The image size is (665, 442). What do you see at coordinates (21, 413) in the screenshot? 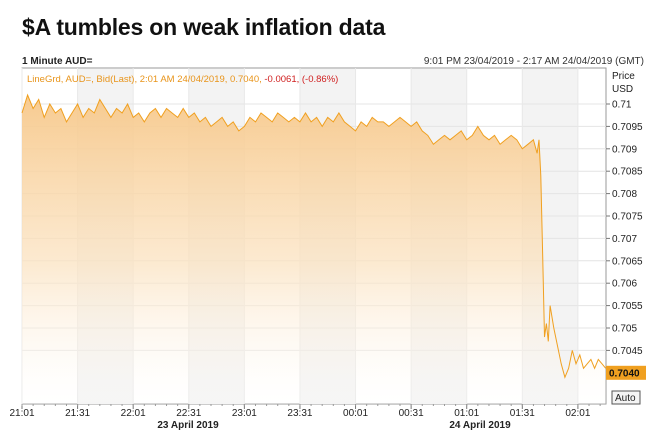
I see `x-tick-label: 21:01` at bounding box center [21, 413].